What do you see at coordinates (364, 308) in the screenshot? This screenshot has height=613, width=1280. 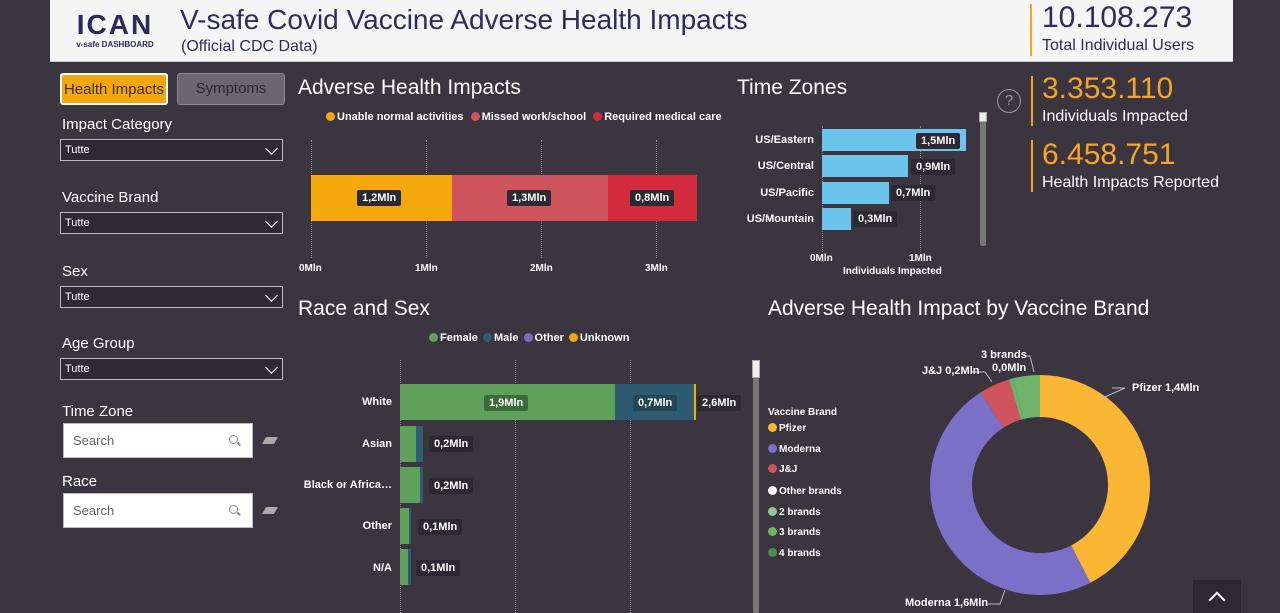 I see `race-sex-title: Race and Sex` at bounding box center [364, 308].